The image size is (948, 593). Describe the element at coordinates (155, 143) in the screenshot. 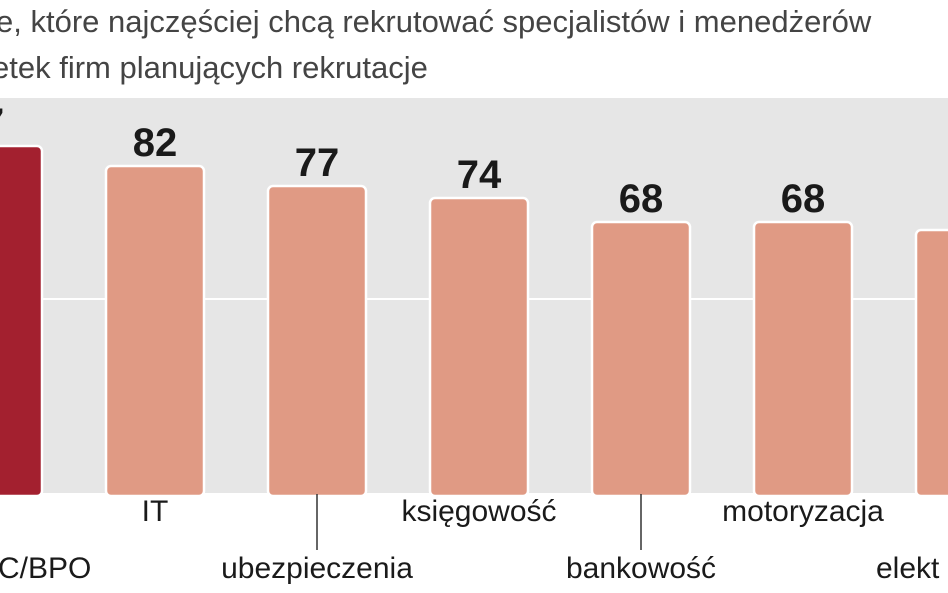

I see `bar-value-label: 82` at that location.